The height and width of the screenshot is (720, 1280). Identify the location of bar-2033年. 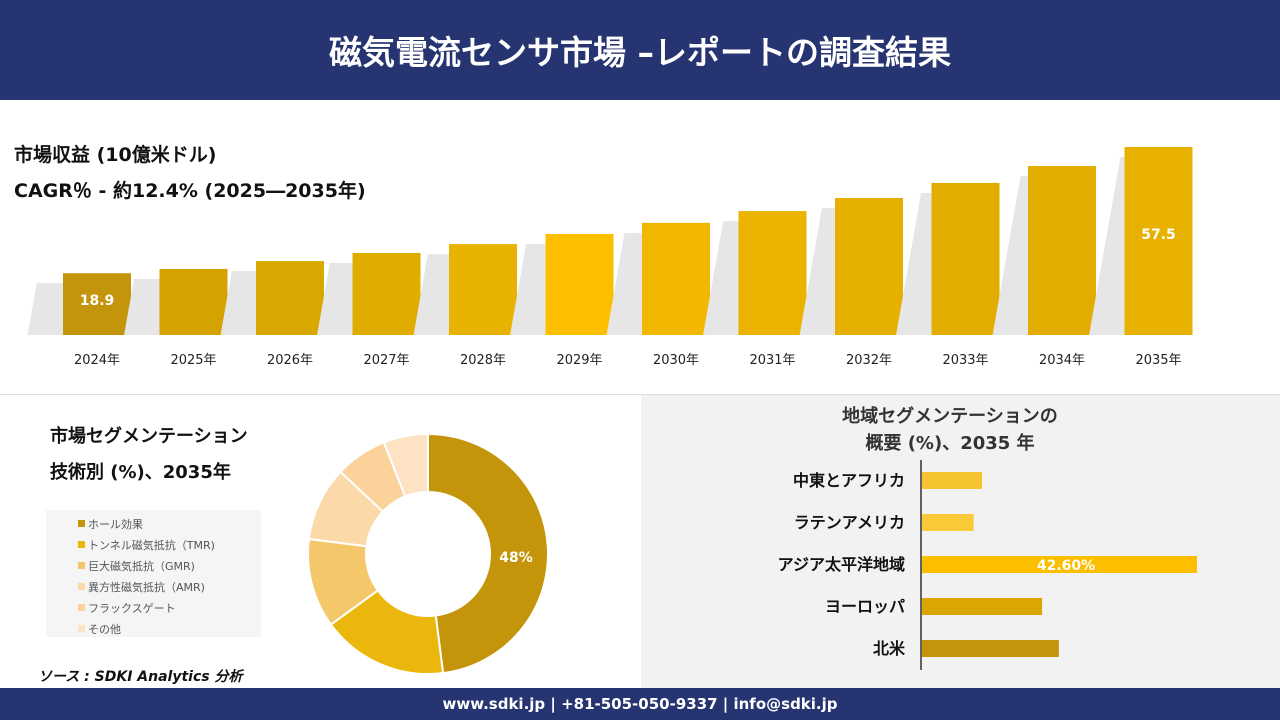
(965, 258).